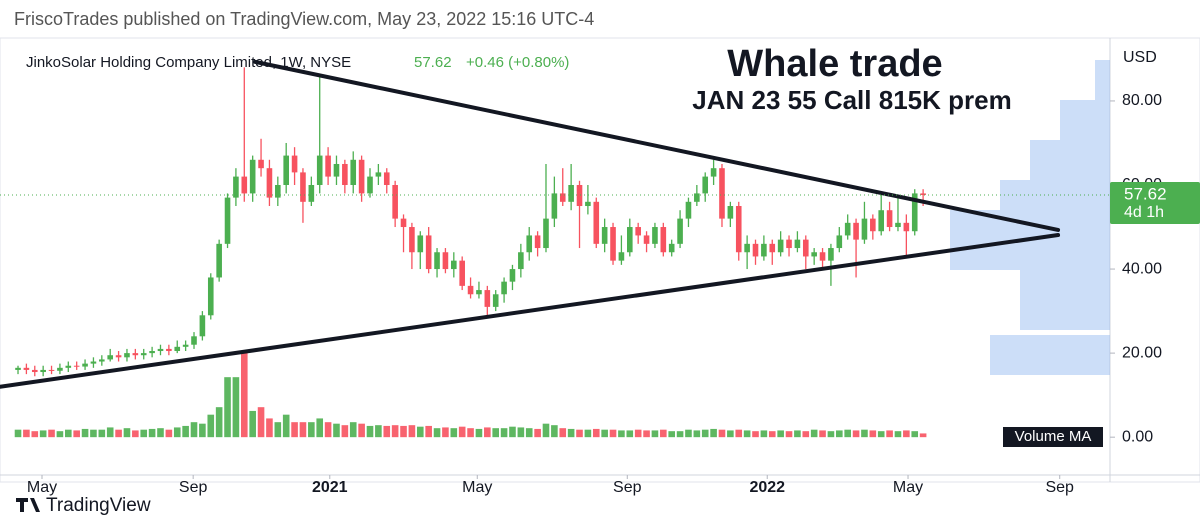  Describe the element at coordinates (330, 487) in the screenshot. I see `x-tick-label: 2021` at that location.